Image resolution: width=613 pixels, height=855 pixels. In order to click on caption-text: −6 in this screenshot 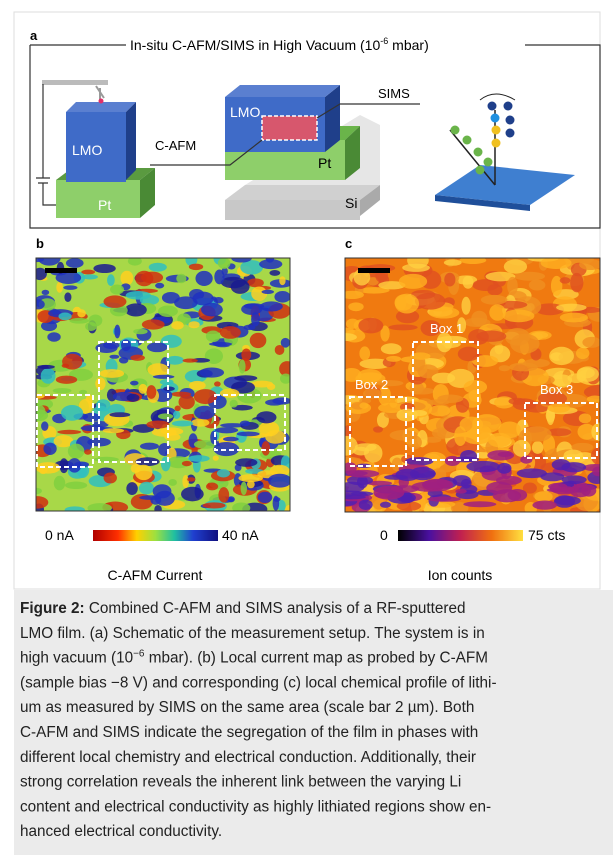, I will do `click(139, 654)`.